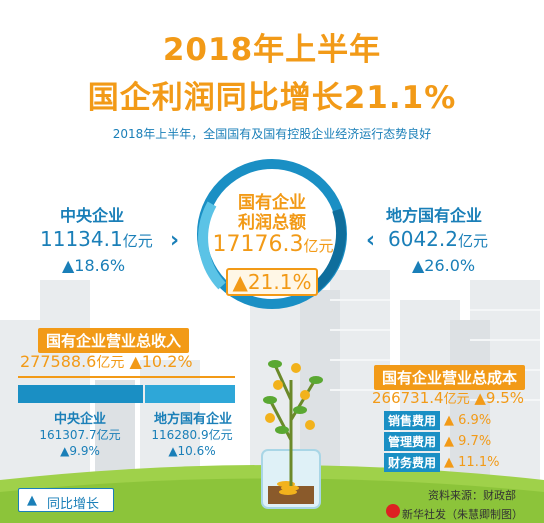 The height and width of the screenshot is (523, 544). Describe the element at coordinates (472, 241) in the screenshot. I see `local-enterprise-unit: 亿元` at that location.